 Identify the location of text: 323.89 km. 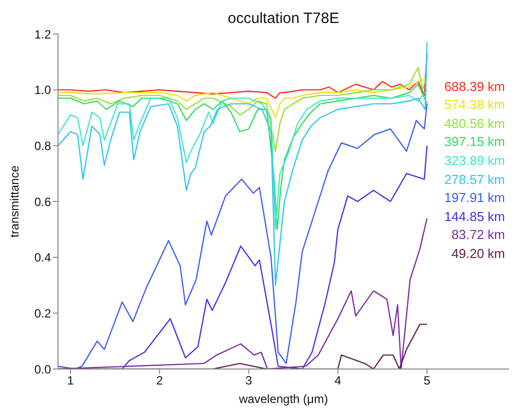
(474, 161).